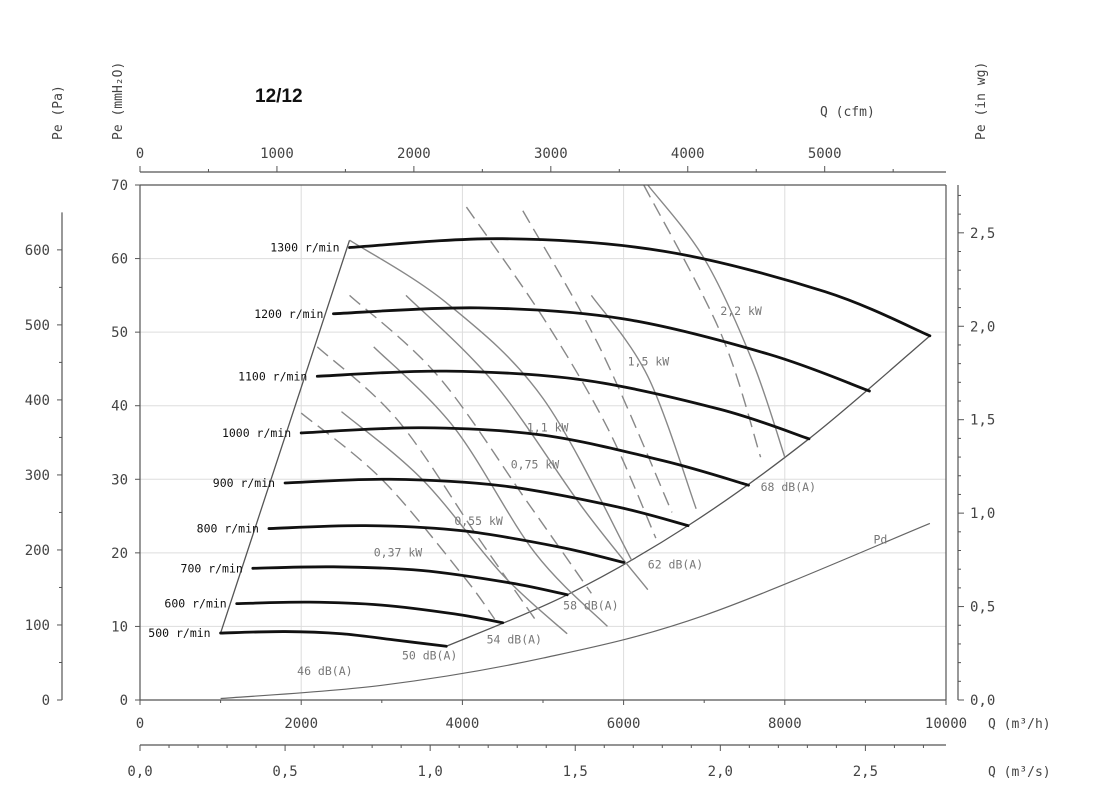 This screenshot has width=1096, height=792. What do you see at coordinates (551, 154) in the screenshot?
I see `cfm-tick-label: 3000` at bounding box center [551, 154].